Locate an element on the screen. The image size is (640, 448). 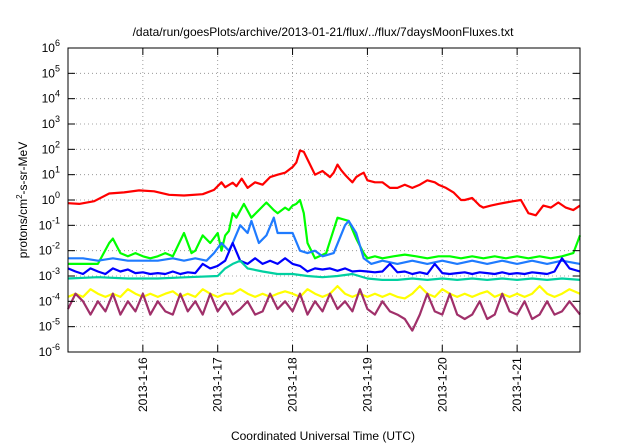
x-tick-label: 2013-1-17 is located at coordinates (218, 384).